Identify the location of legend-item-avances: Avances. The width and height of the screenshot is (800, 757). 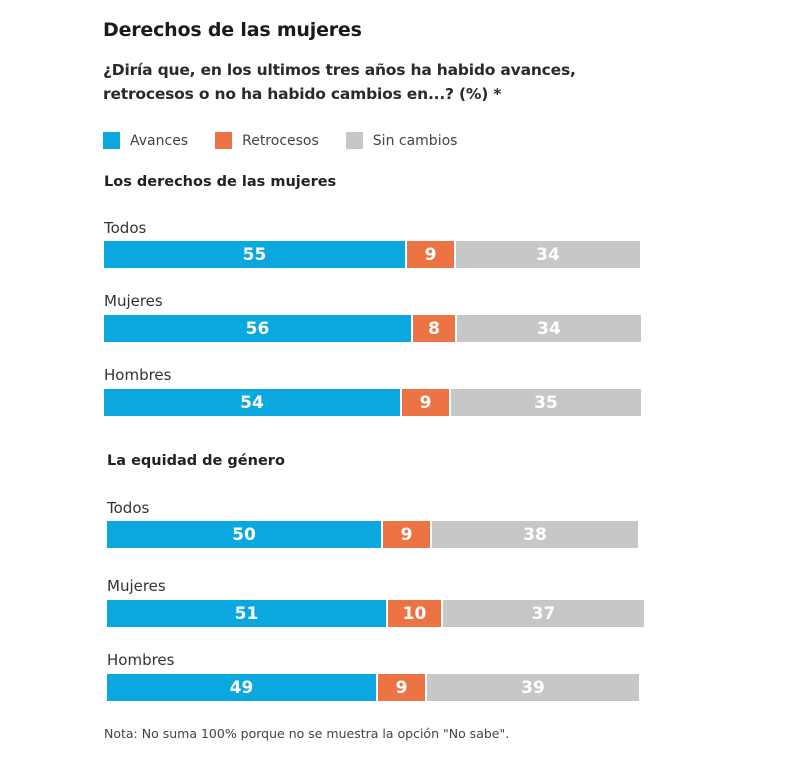
(145, 140).